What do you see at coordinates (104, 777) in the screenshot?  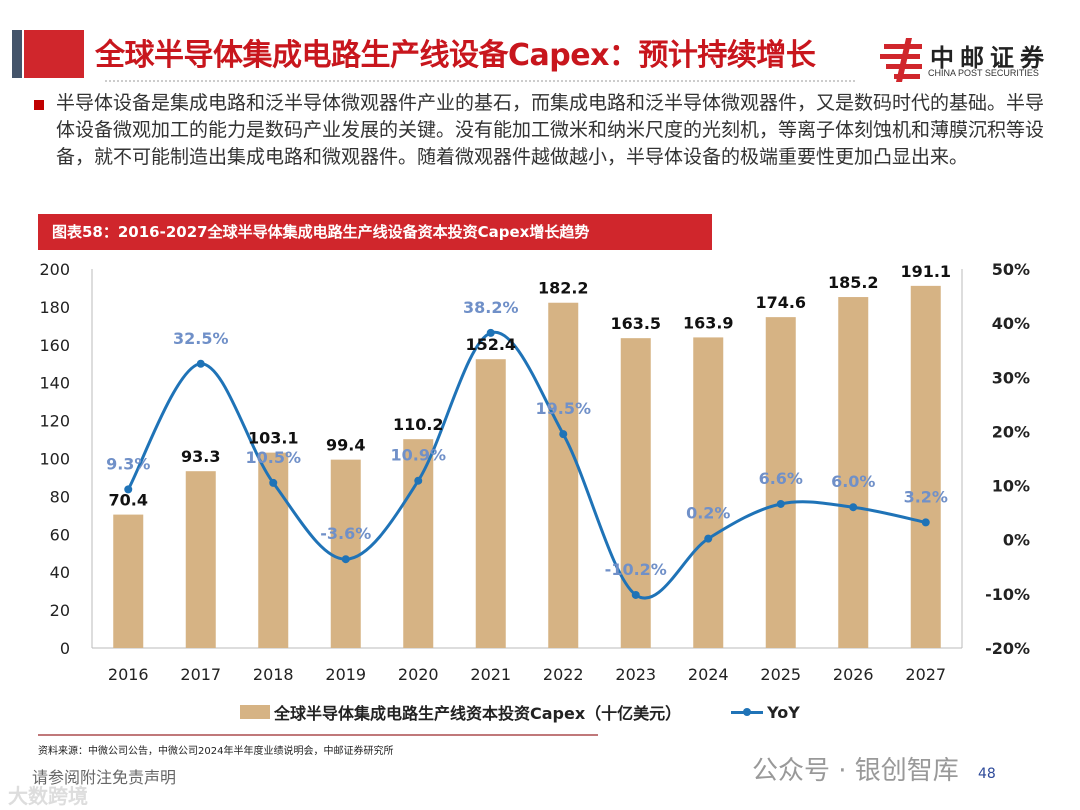 I see `disclaimer: 请参阅附注免责声明` at bounding box center [104, 777].